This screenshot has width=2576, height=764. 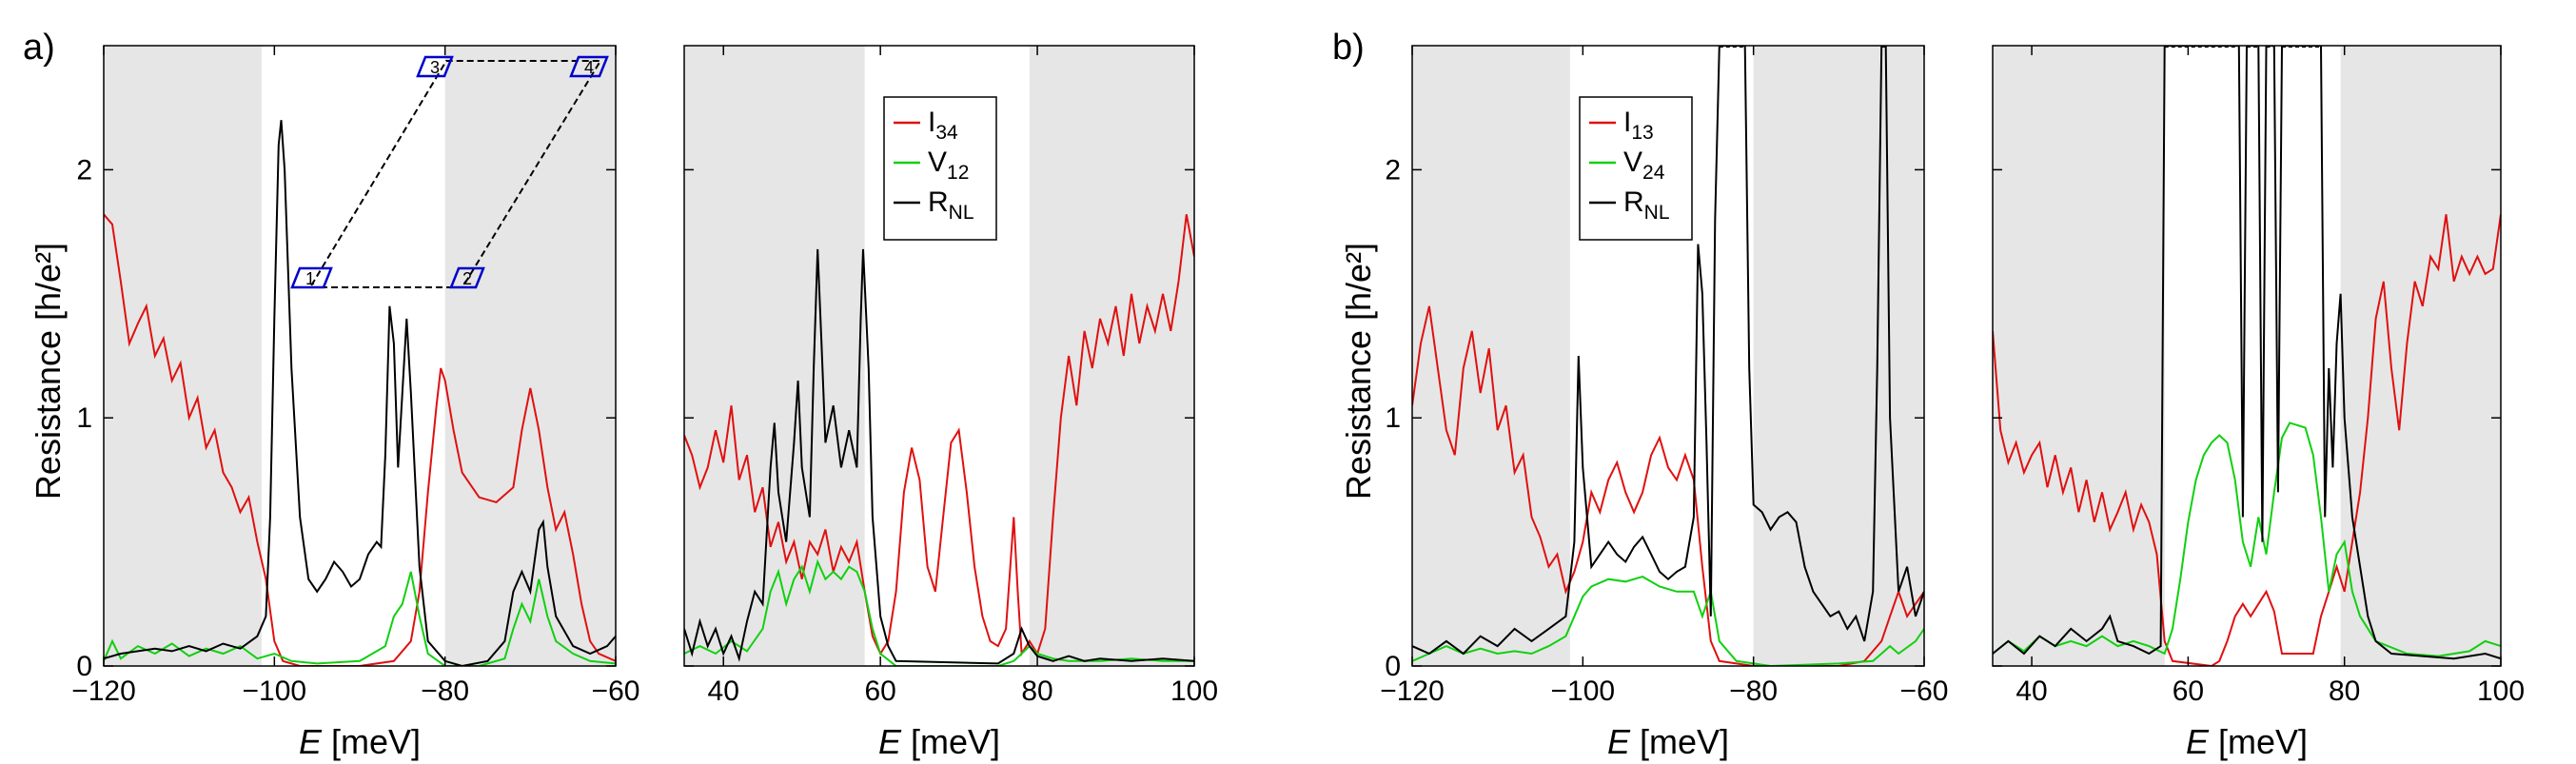 I want to click on panel-label-b: b), so click(x=1348, y=48).